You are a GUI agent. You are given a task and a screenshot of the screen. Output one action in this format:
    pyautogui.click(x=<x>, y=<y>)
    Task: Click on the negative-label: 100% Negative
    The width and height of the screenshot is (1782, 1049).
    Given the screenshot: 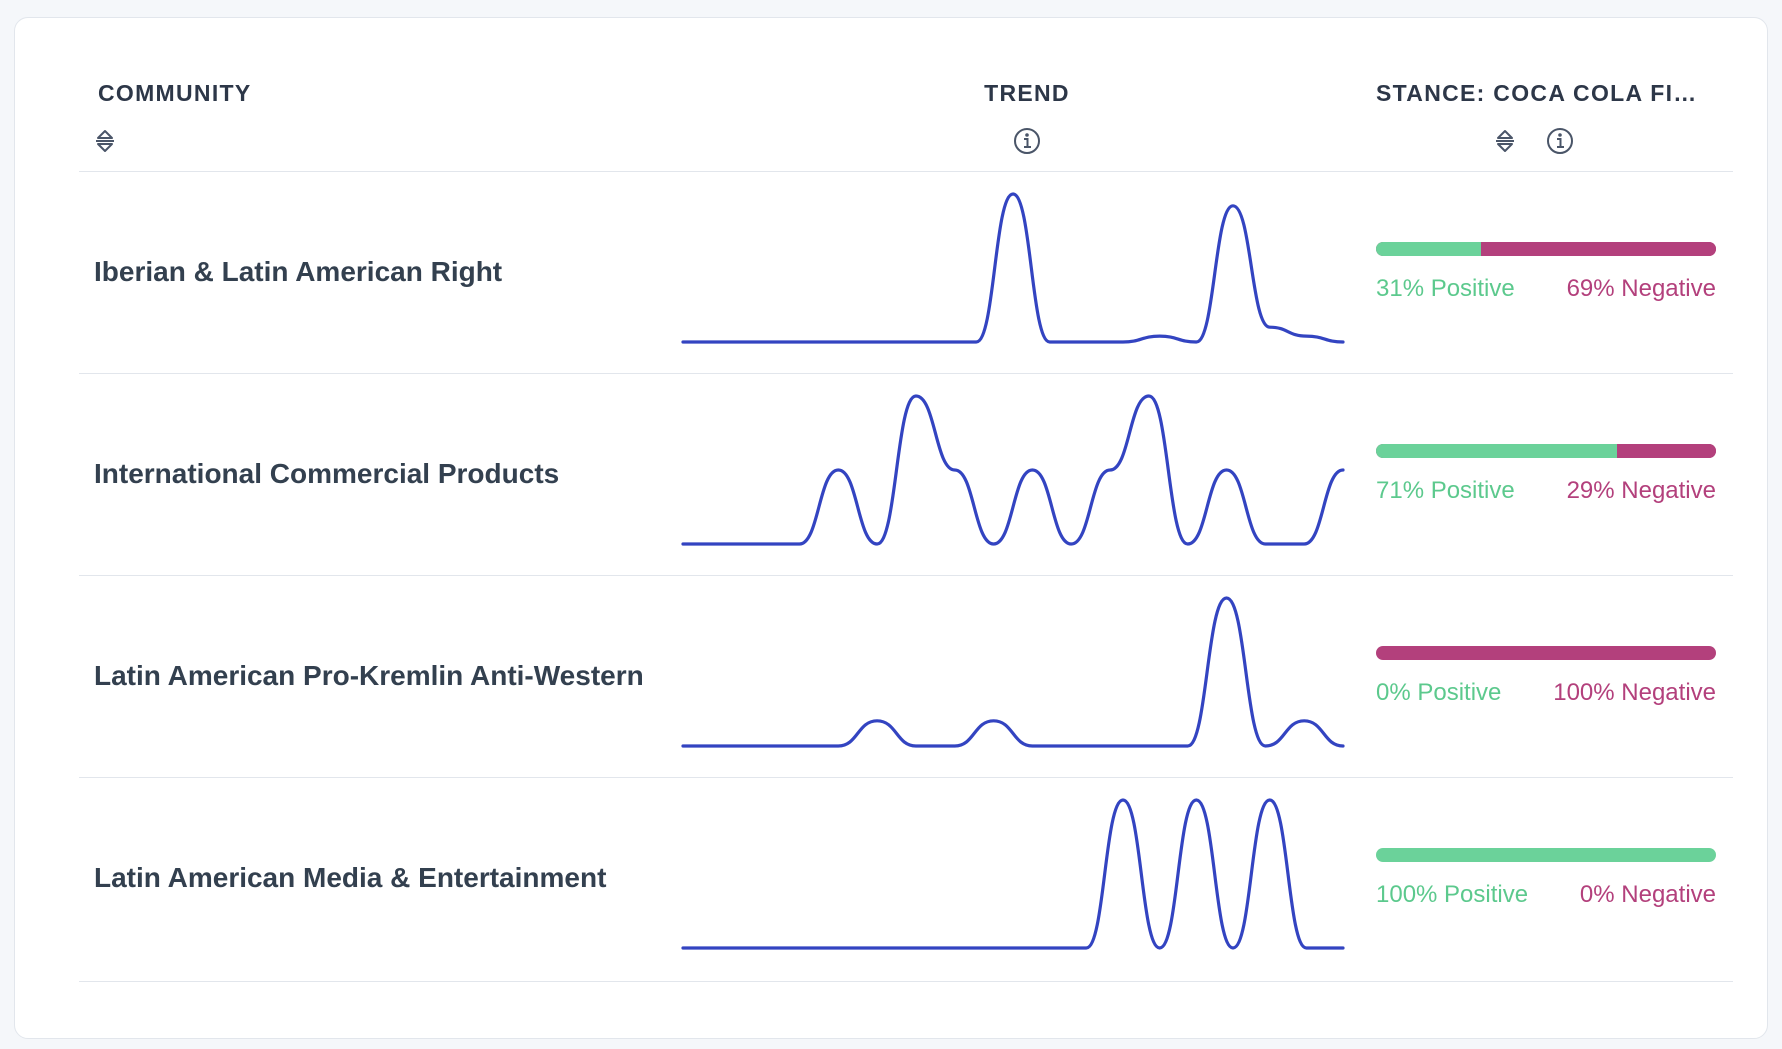 What is the action you would take?
    pyautogui.click(x=1634, y=692)
    